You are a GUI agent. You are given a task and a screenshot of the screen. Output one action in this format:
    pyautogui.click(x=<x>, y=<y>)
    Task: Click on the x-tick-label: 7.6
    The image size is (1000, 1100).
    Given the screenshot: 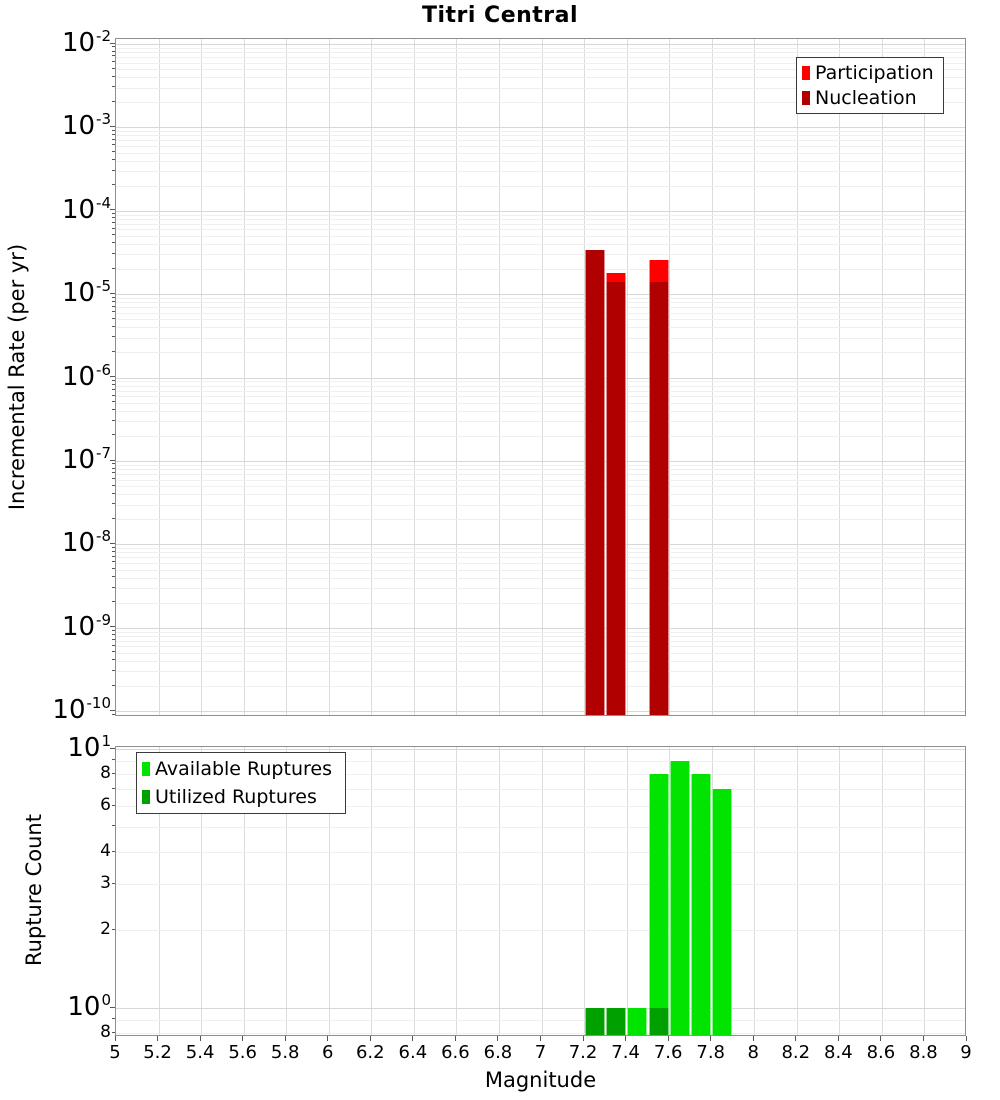 What is the action you would take?
    pyautogui.click(x=668, y=1052)
    